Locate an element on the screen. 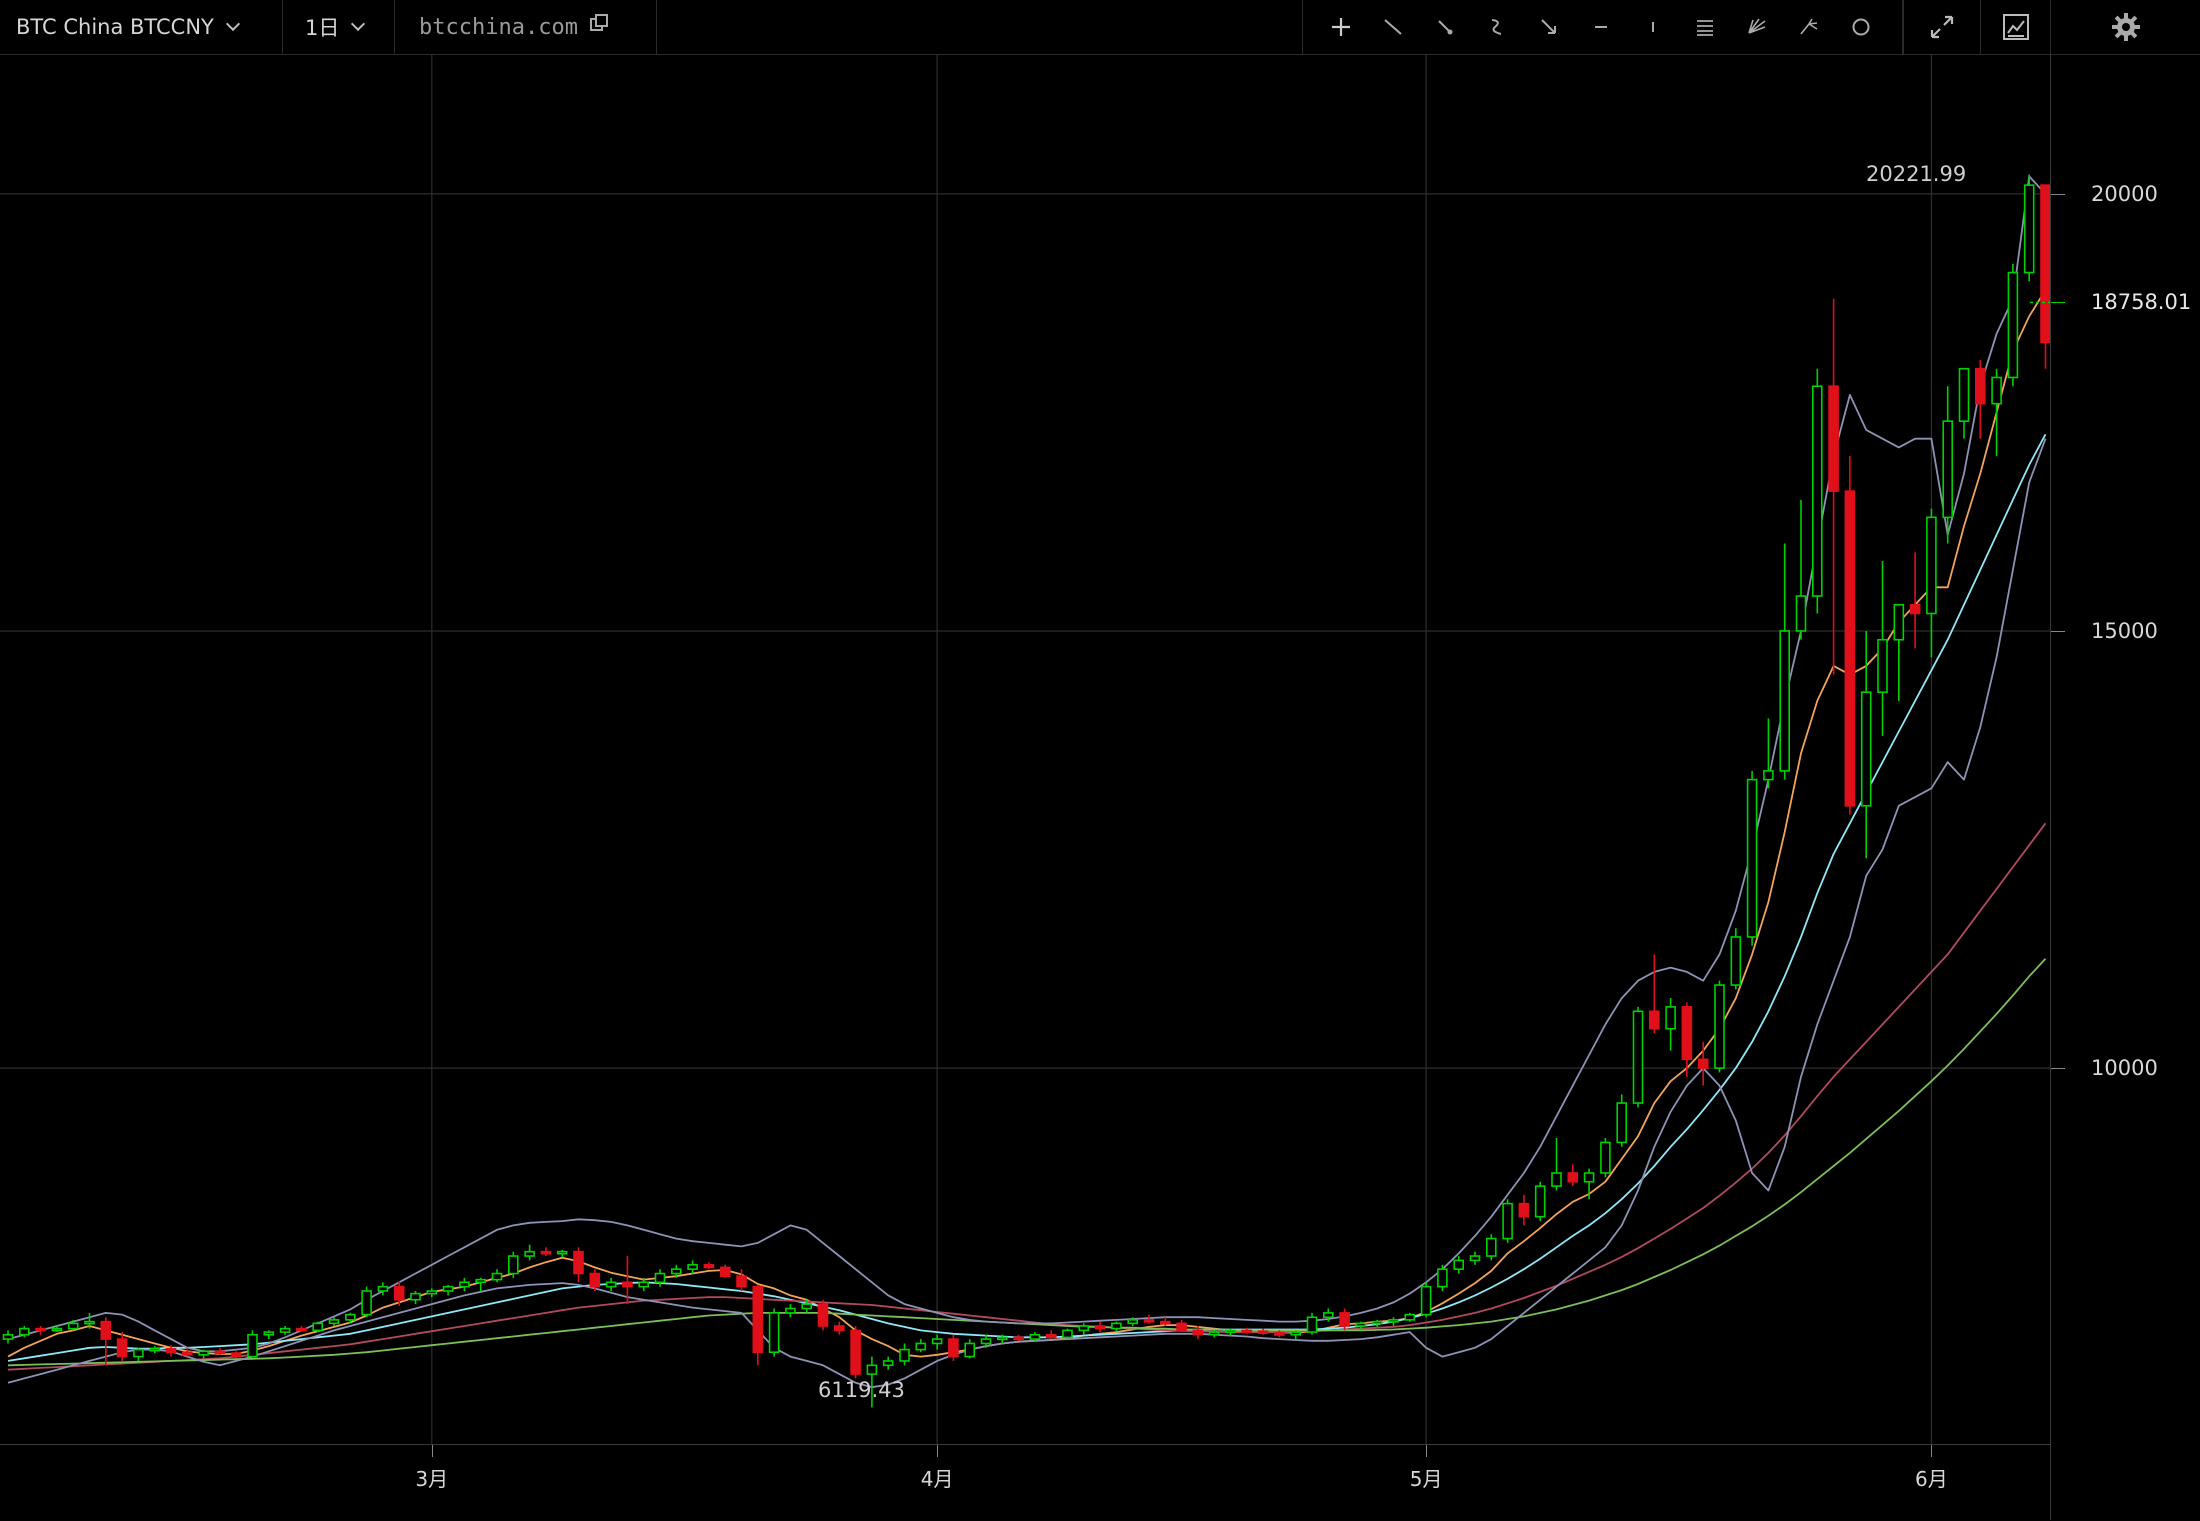  pitchfork-tool is located at coordinates (1809, 27).